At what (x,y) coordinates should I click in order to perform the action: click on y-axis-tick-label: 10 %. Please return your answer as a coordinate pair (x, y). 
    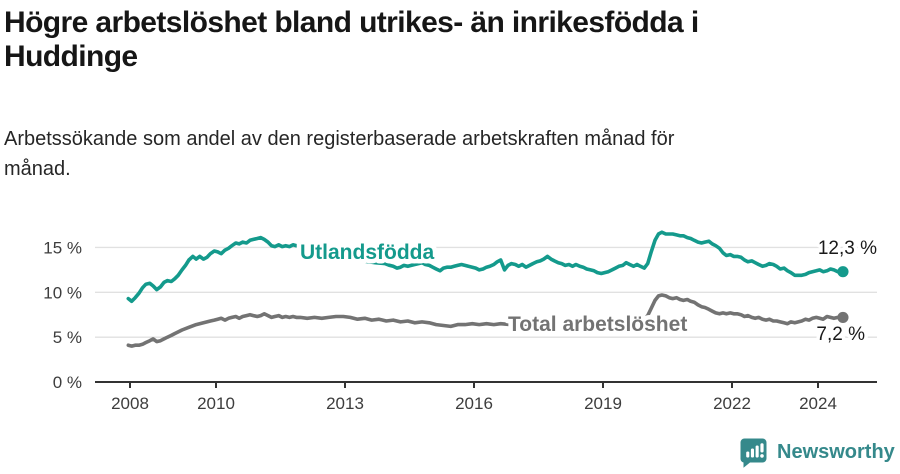
    Looking at the image, I should click on (62, 292).